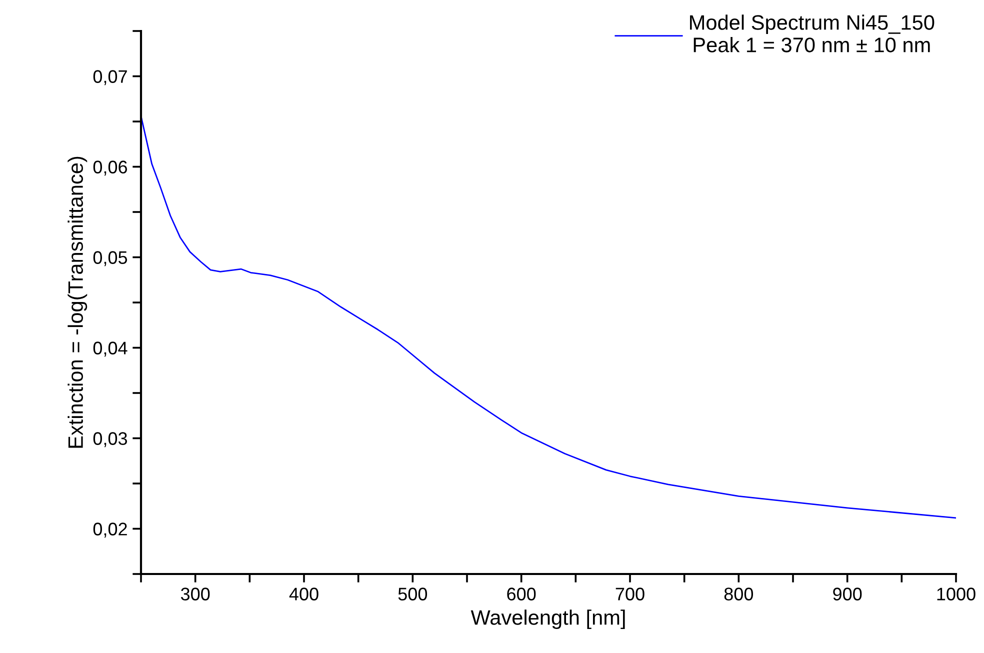 The image size is (984, 653). What do you see at coordinates (812, 33) in the screenshot?
I see `legend-label: Model Spectrum Ni45_150 Peak 1 = 370 nm ± 10 nm` at bounding box center [812, 33].